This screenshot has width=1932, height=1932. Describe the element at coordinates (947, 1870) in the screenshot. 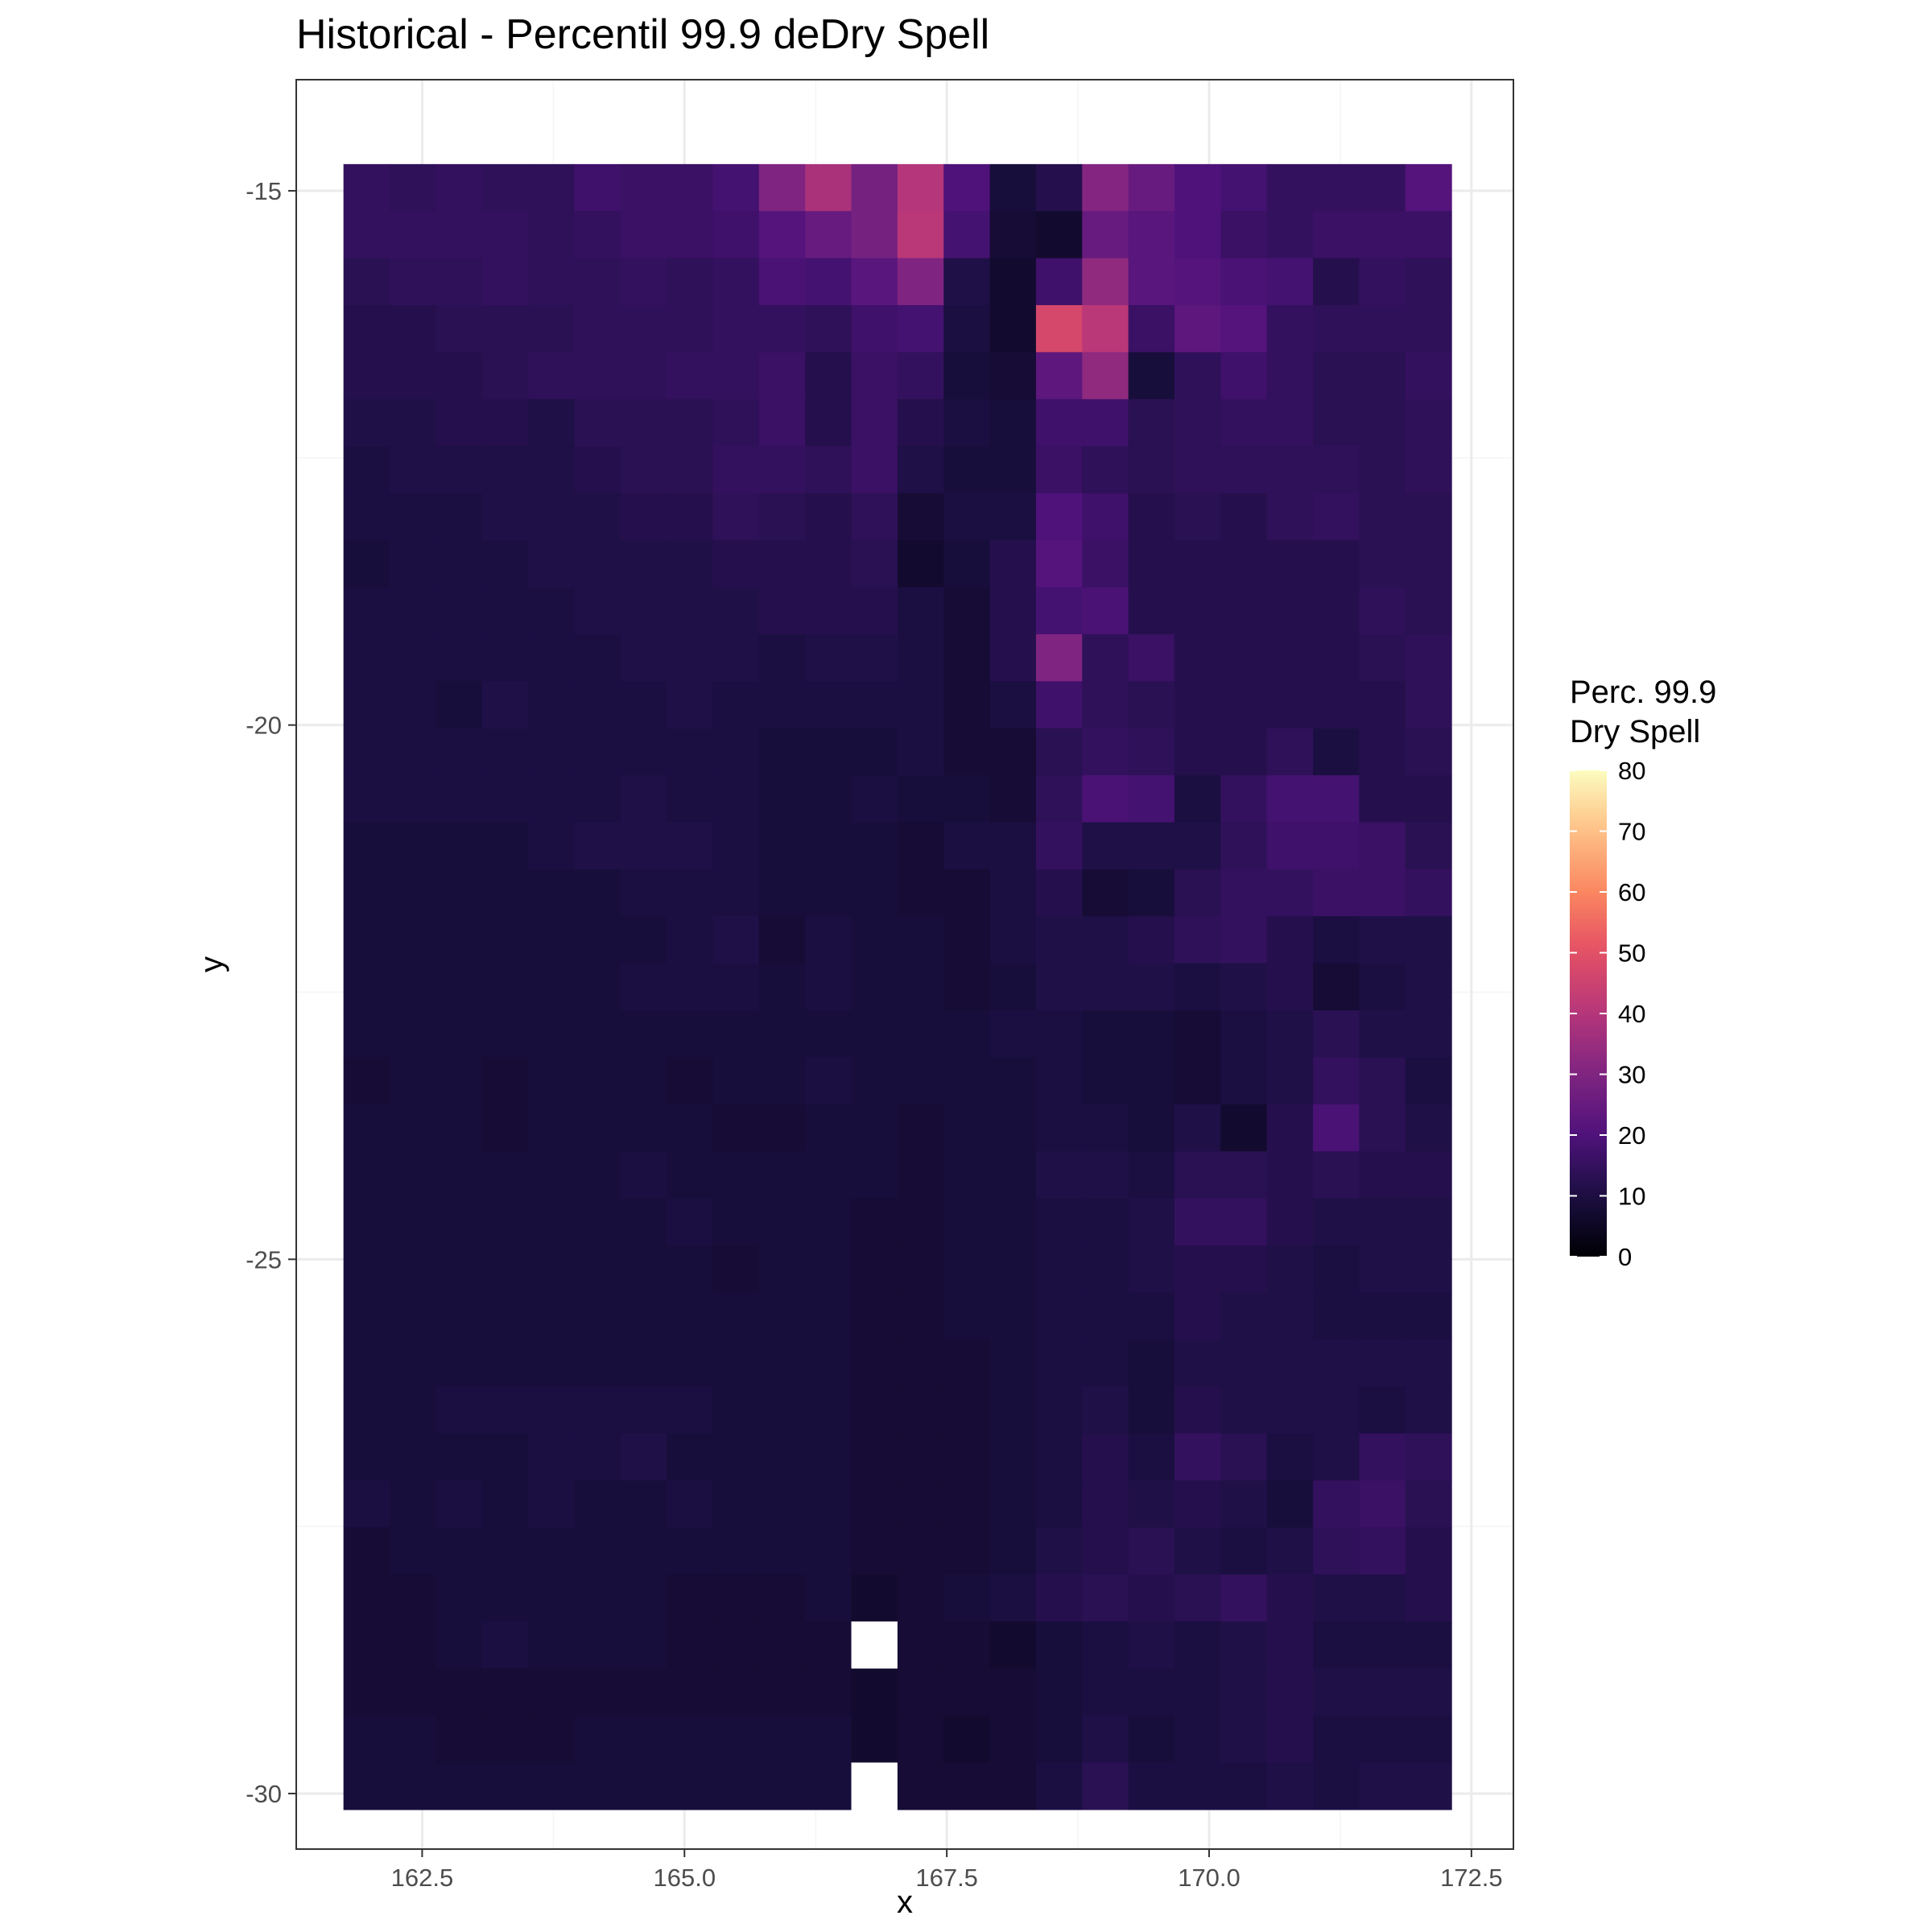

I see `x-axis: 162.5 165.0 167.5 170.0 172.5` at that location.